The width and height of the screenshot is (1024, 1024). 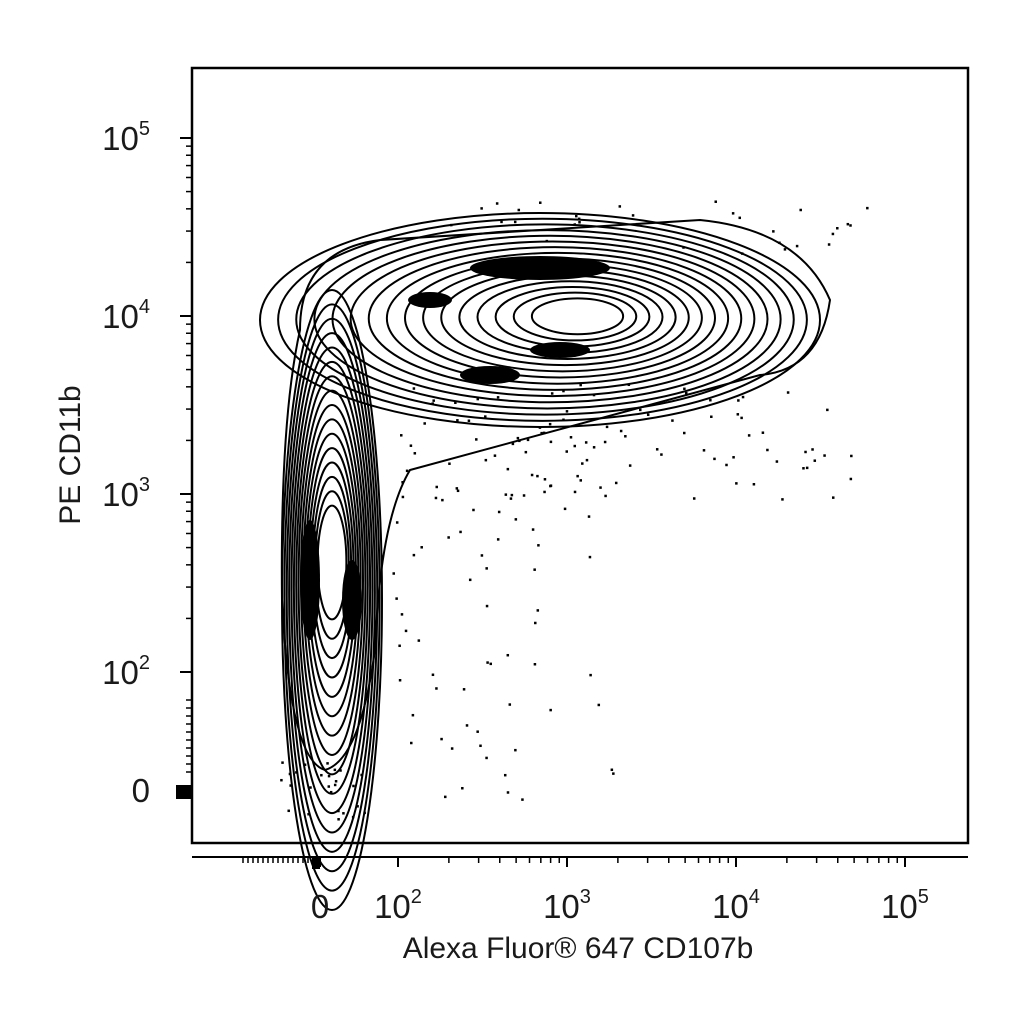 What do you see at coordinates (316, 863) in the screenshot?
I see `x-zero-tick-cluster` at bounding box center [316, 863].